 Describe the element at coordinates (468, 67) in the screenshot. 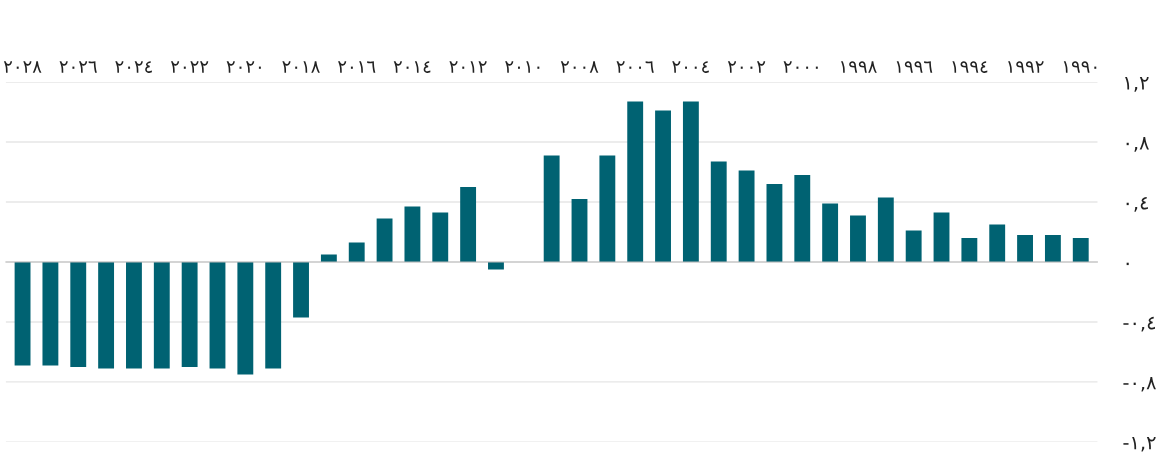

I see `x-tick-label: ٢٠١٢` at that location.